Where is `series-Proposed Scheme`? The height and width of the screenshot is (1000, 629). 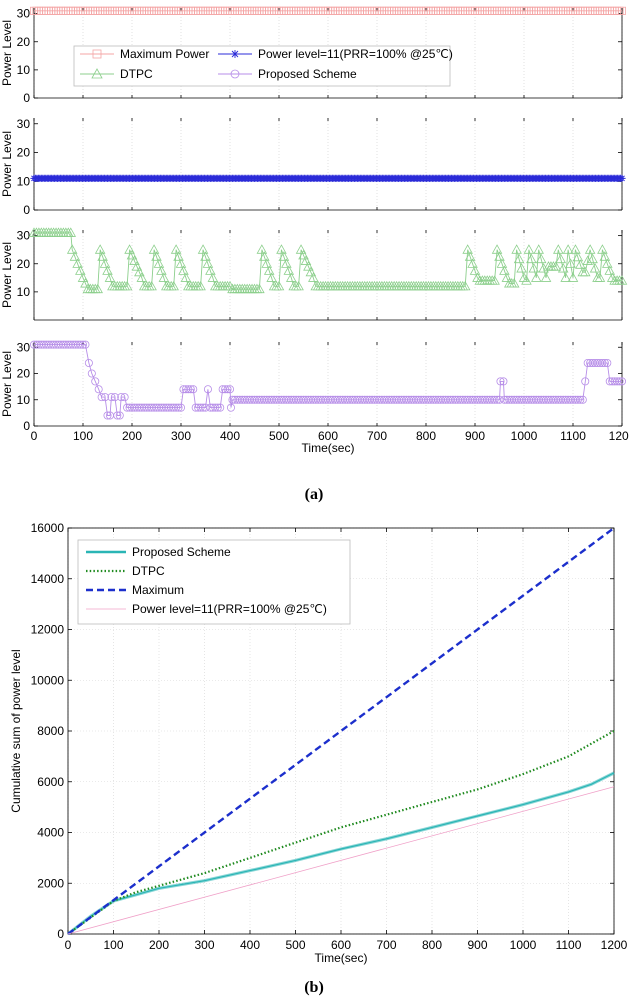
series-Proposed Scheme is located at coordinates (328, 380).